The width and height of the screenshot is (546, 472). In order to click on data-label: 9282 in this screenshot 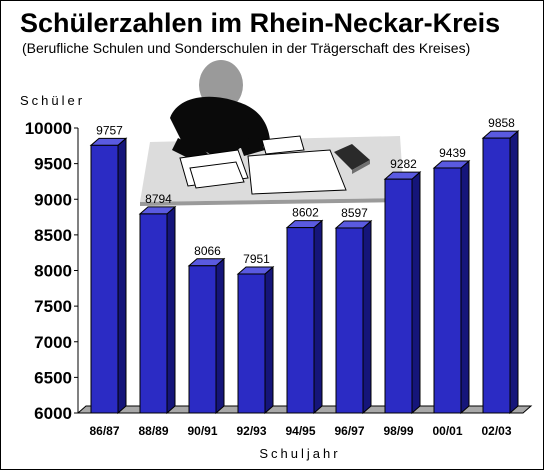, I will do `click(403, 164)`.